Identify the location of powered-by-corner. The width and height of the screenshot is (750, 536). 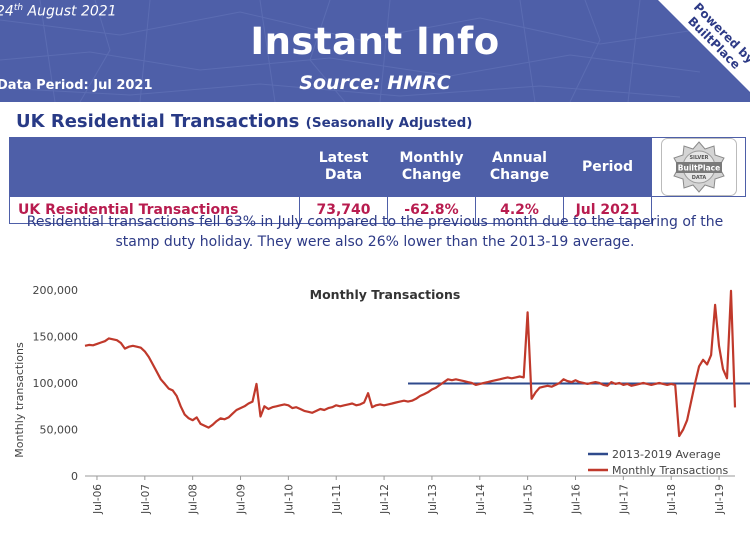
(704, 46).